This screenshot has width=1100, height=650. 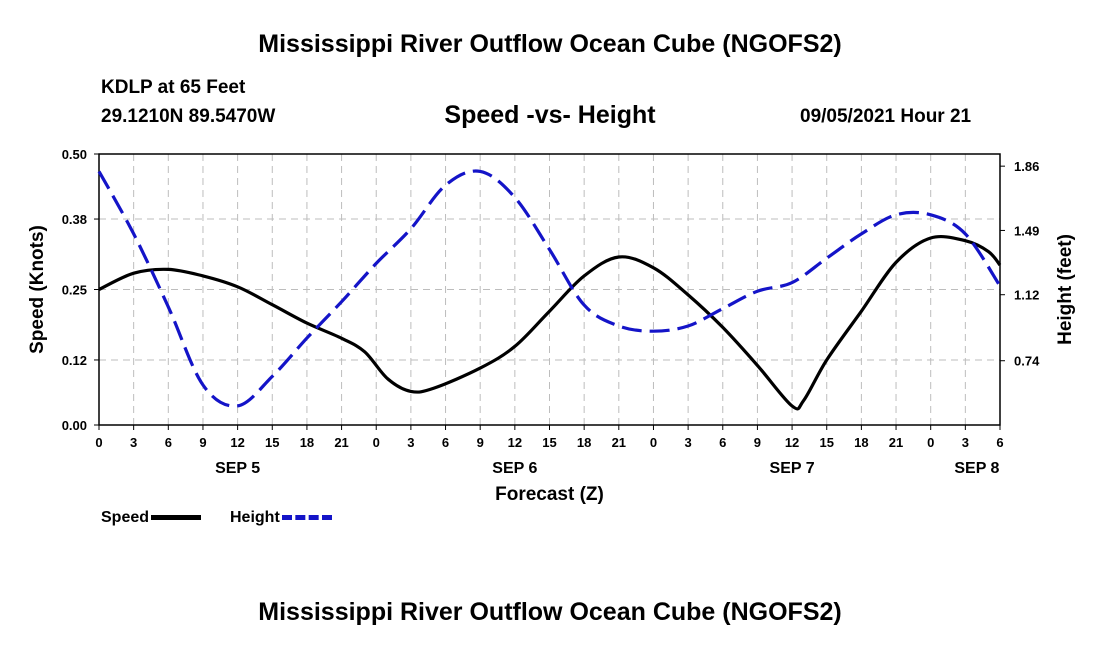 I want to click on legend-speed: Speed, so click(x=151, y=518).